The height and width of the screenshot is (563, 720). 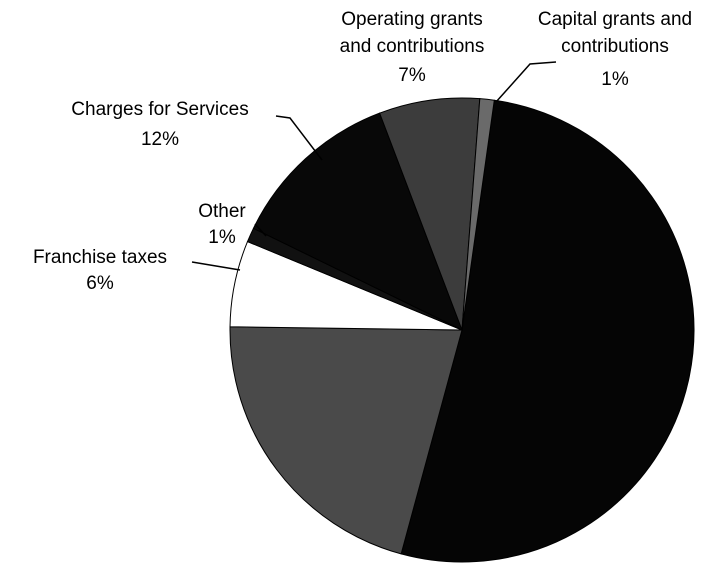 I want to click on value-label: 12%, so click(x=160, y=139).